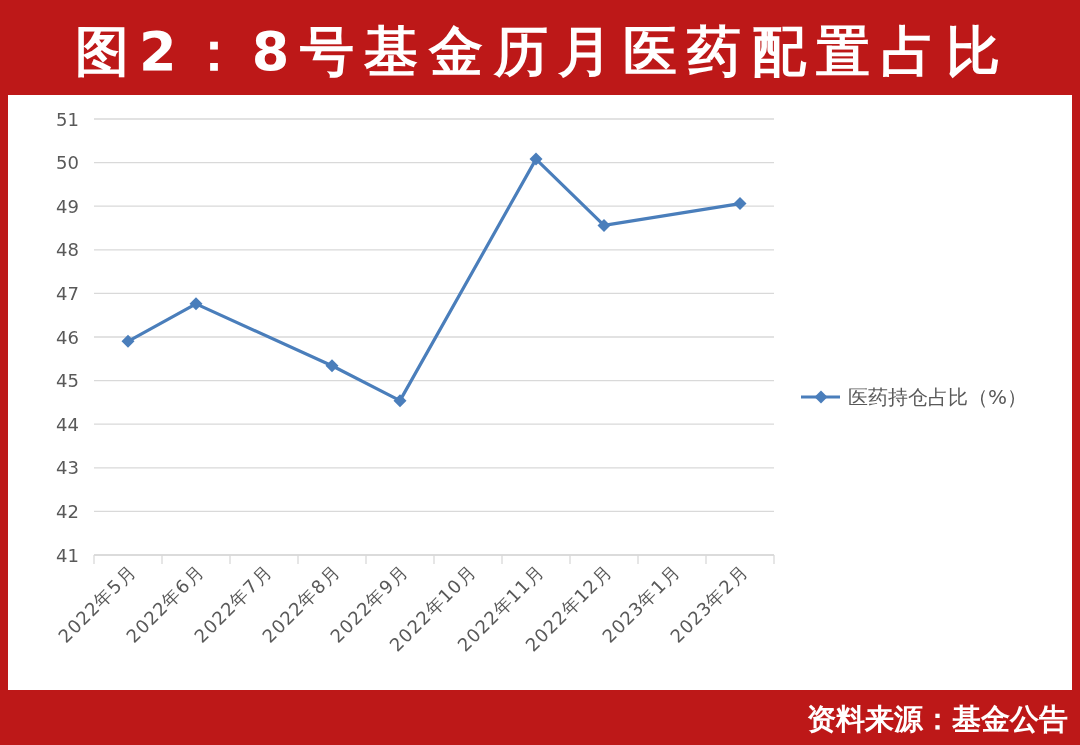 The image size is (1080, 745). I want to click on y-tick-label: 44, so click(67, 424).